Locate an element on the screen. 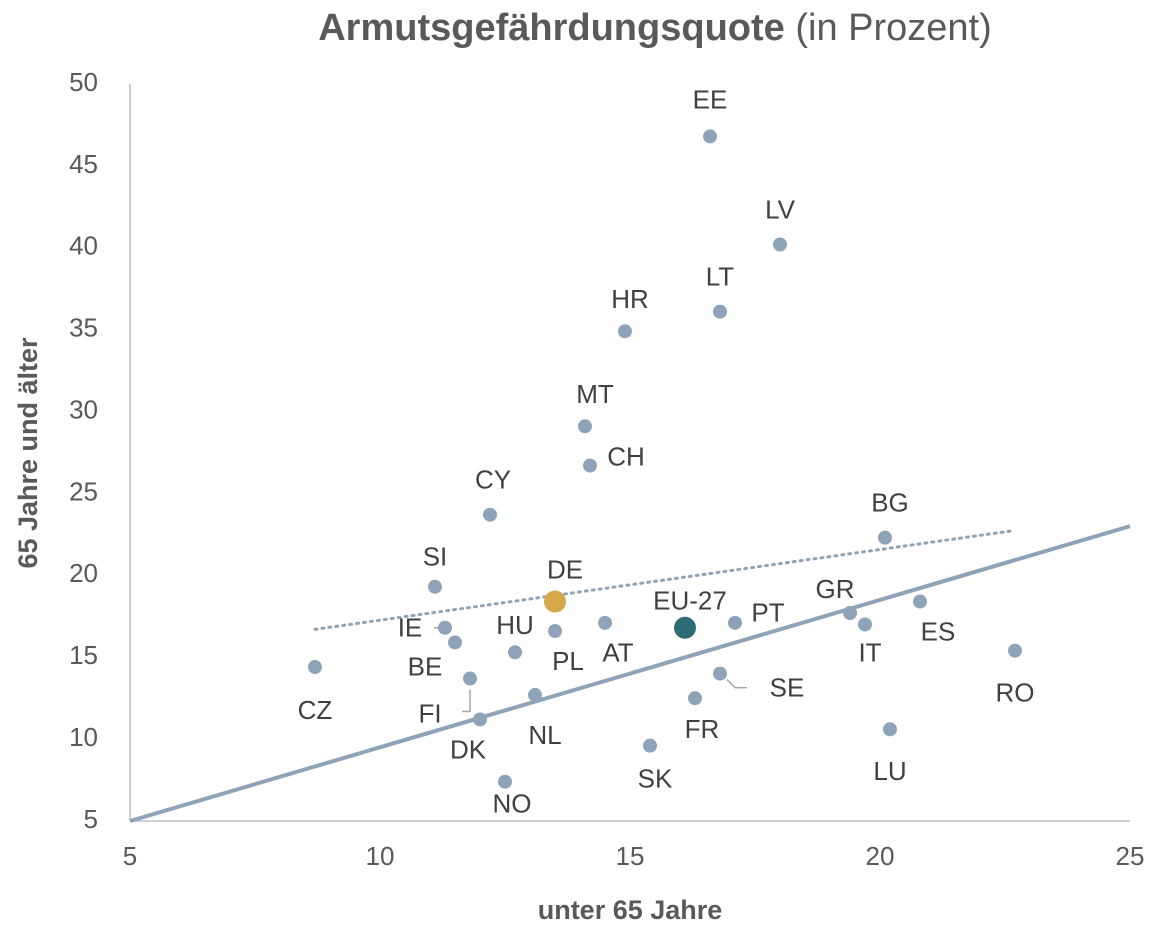 The image size is (1155, 930). y-tick-label: 15 is located at coordinates (83, 655).